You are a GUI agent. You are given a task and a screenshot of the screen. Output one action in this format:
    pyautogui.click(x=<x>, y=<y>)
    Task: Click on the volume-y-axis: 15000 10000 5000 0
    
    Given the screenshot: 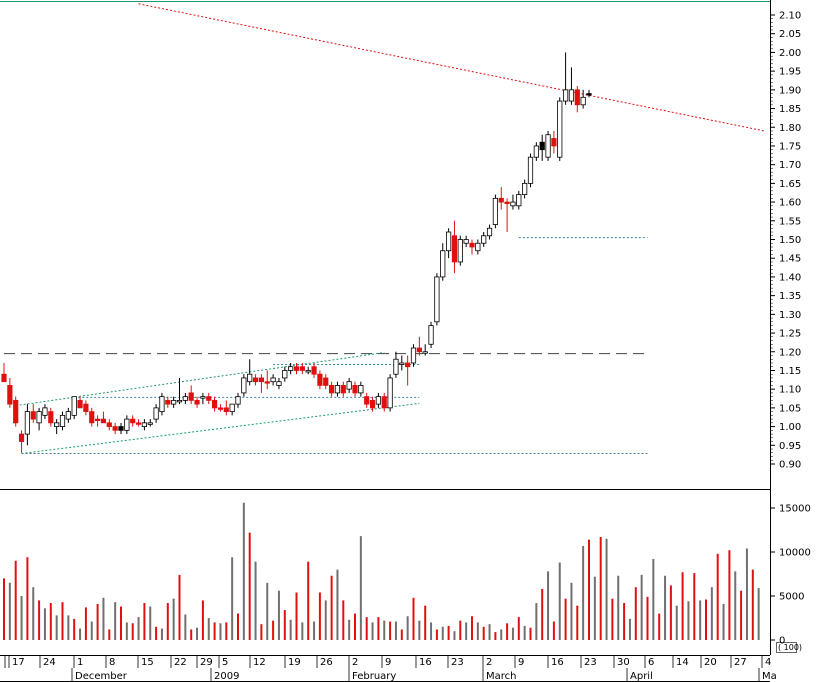 What is the action you would take?
    pyautogui.click(x=790, y=575)
    